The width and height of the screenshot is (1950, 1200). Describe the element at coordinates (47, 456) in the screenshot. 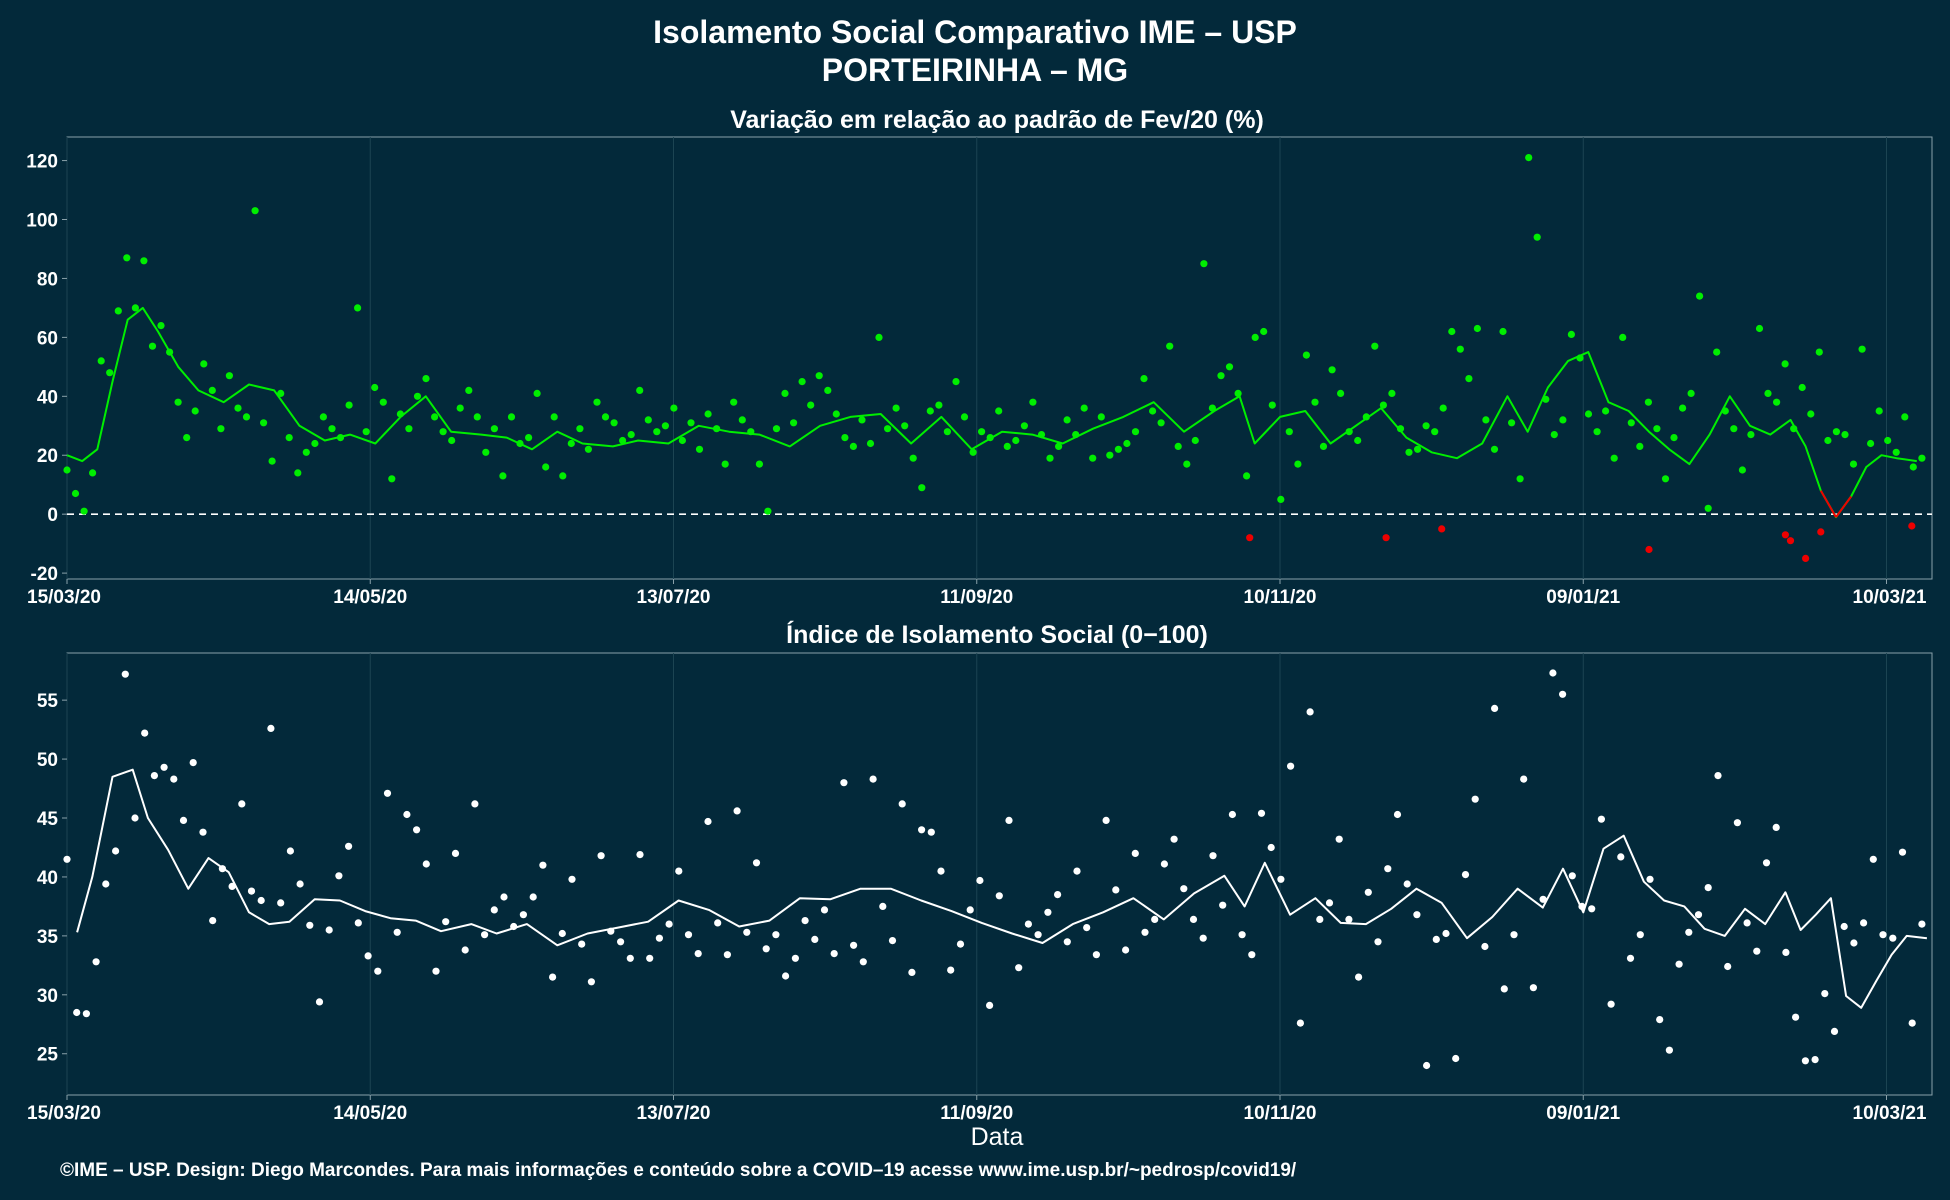

I see `y-tick-label: 20` at that location.